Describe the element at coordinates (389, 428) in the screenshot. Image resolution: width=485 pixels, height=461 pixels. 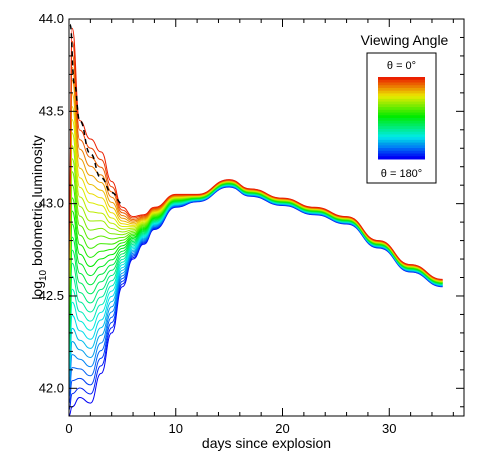
I see `x-tick-label: 30` at that location.